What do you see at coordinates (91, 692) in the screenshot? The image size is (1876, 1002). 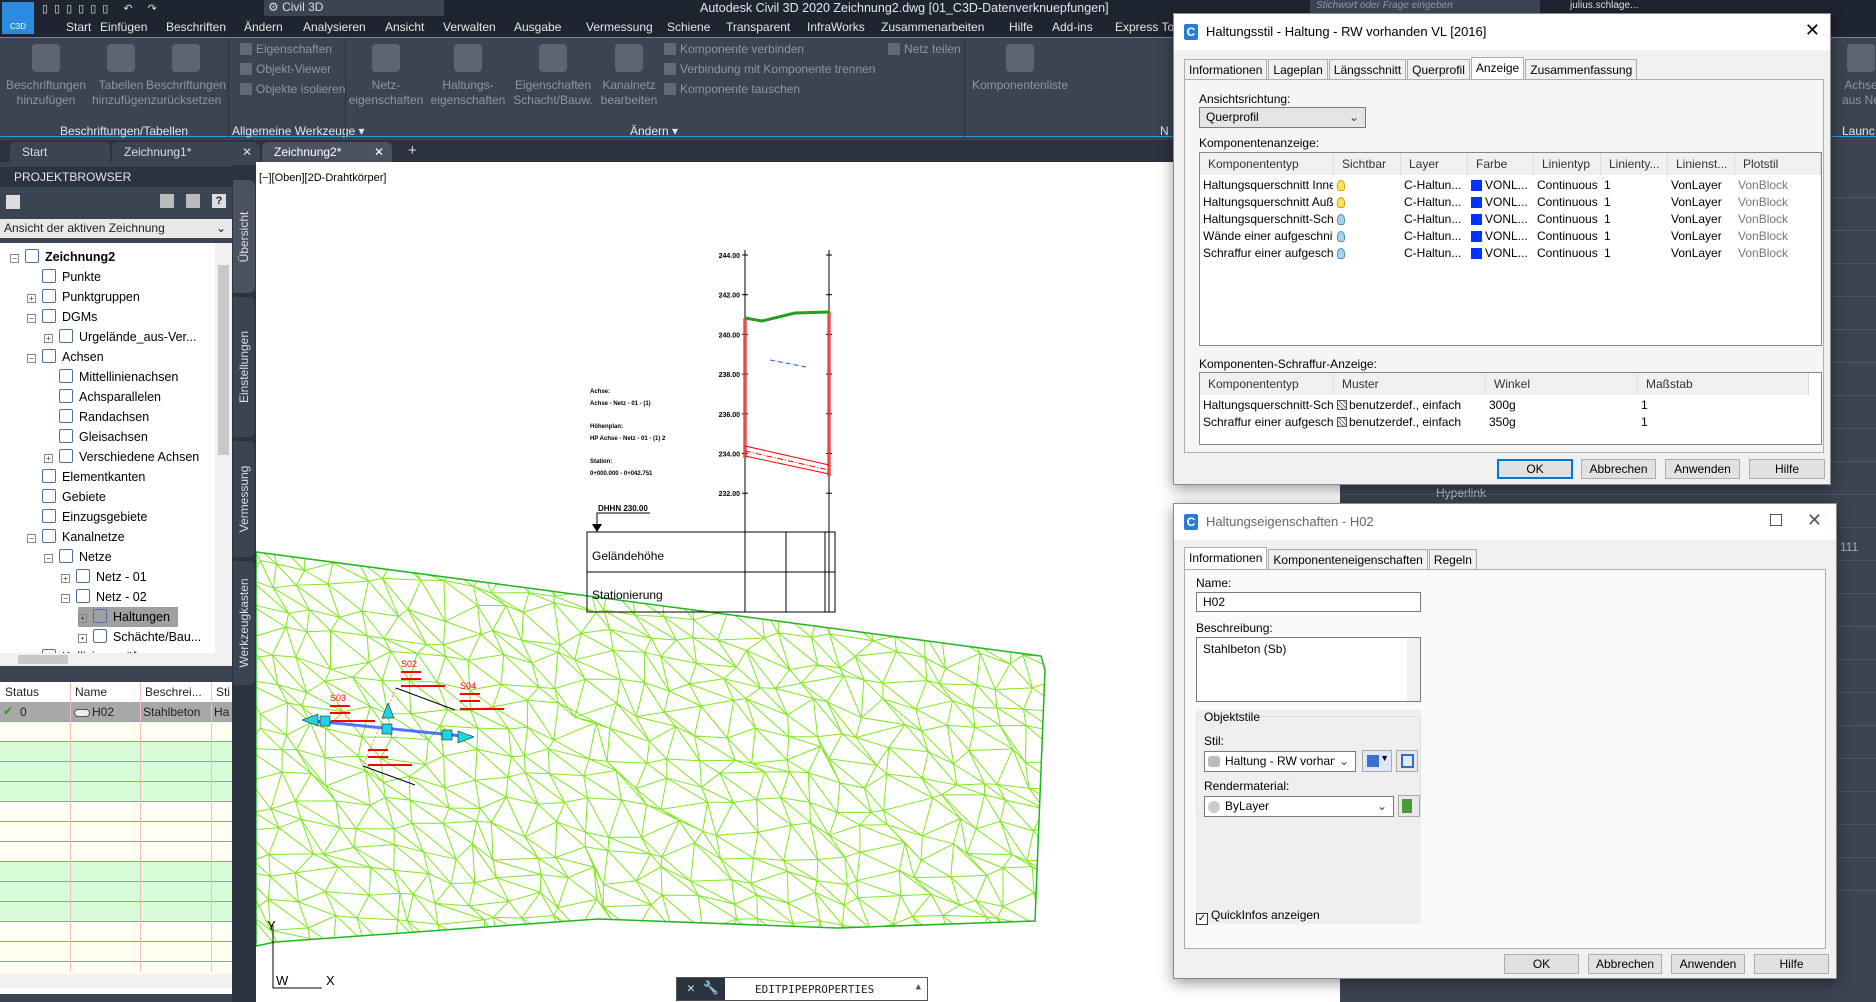 I see `column-header: Name` at bounding box center [91, 692].